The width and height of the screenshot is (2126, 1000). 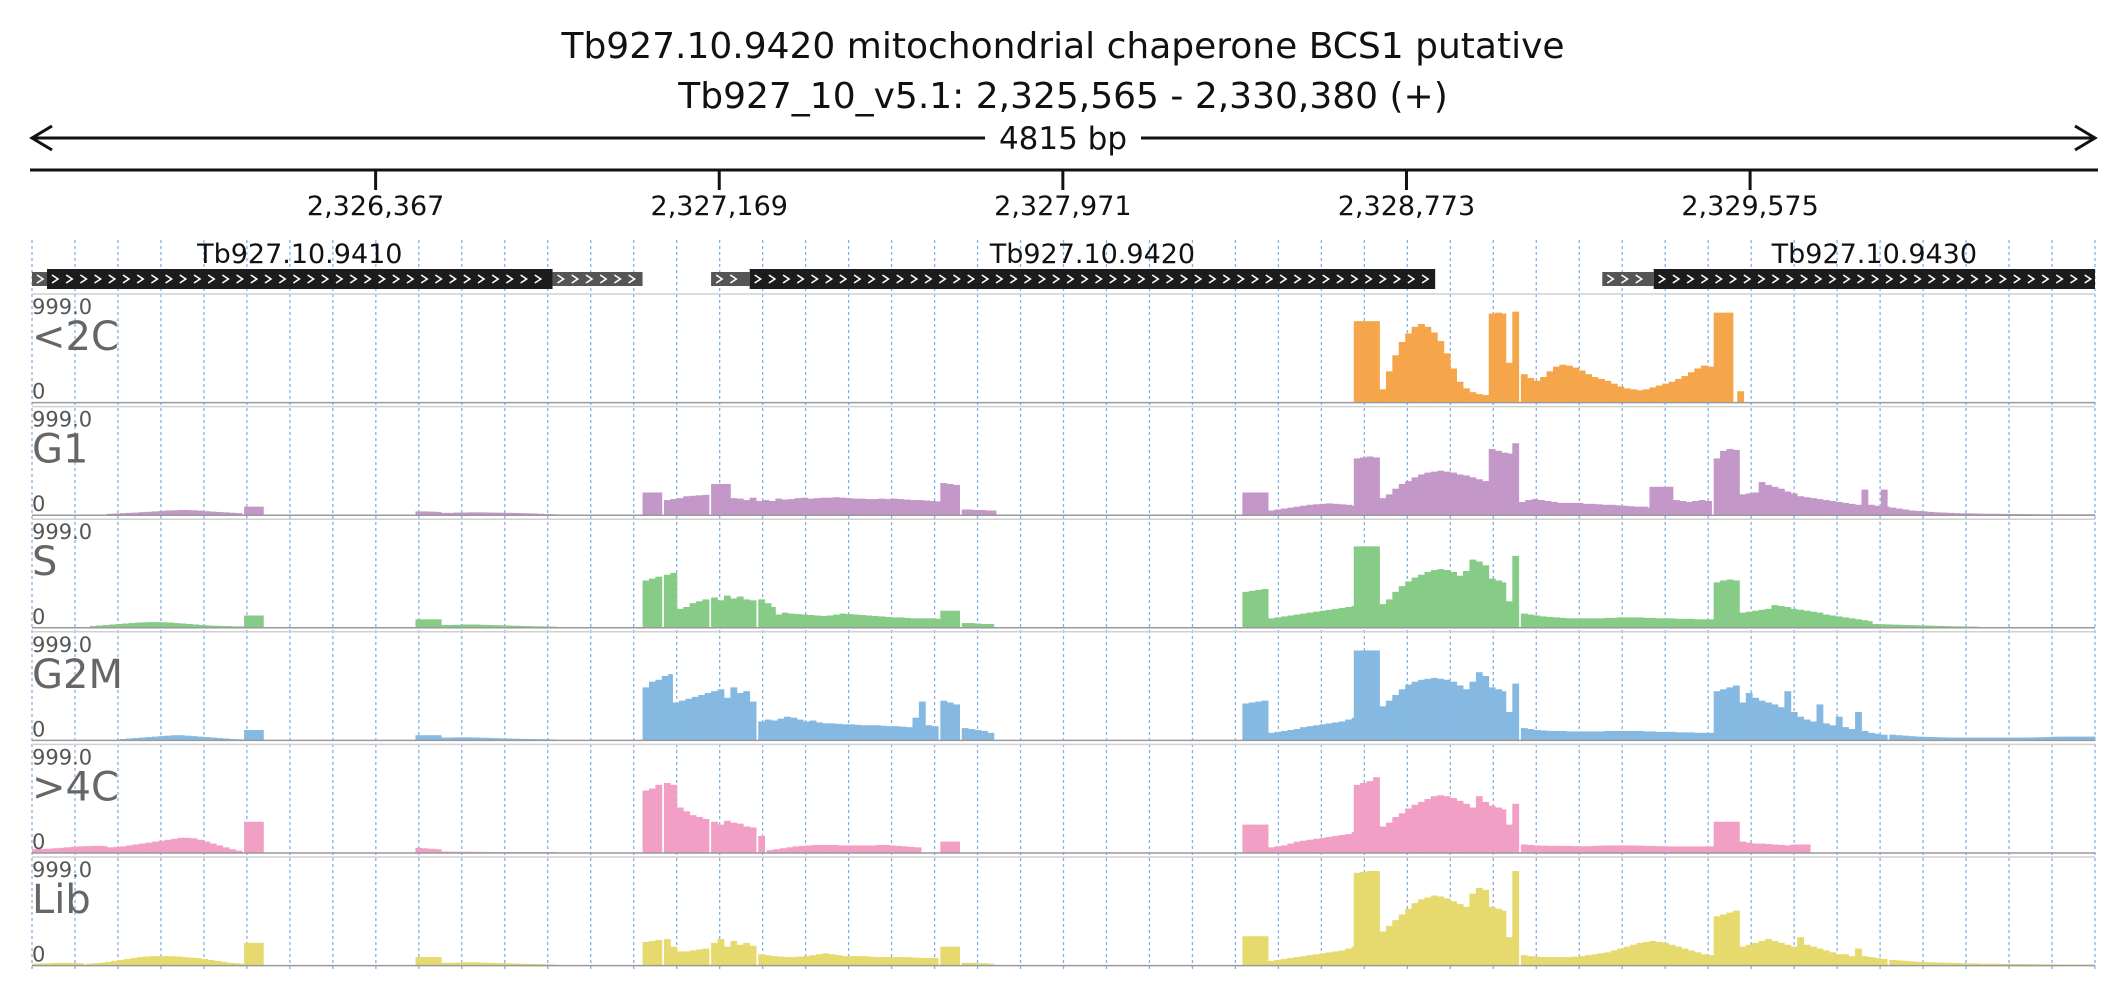 I want to click on gene-model: Tb927.10.9410, so click(x=337, y=264).